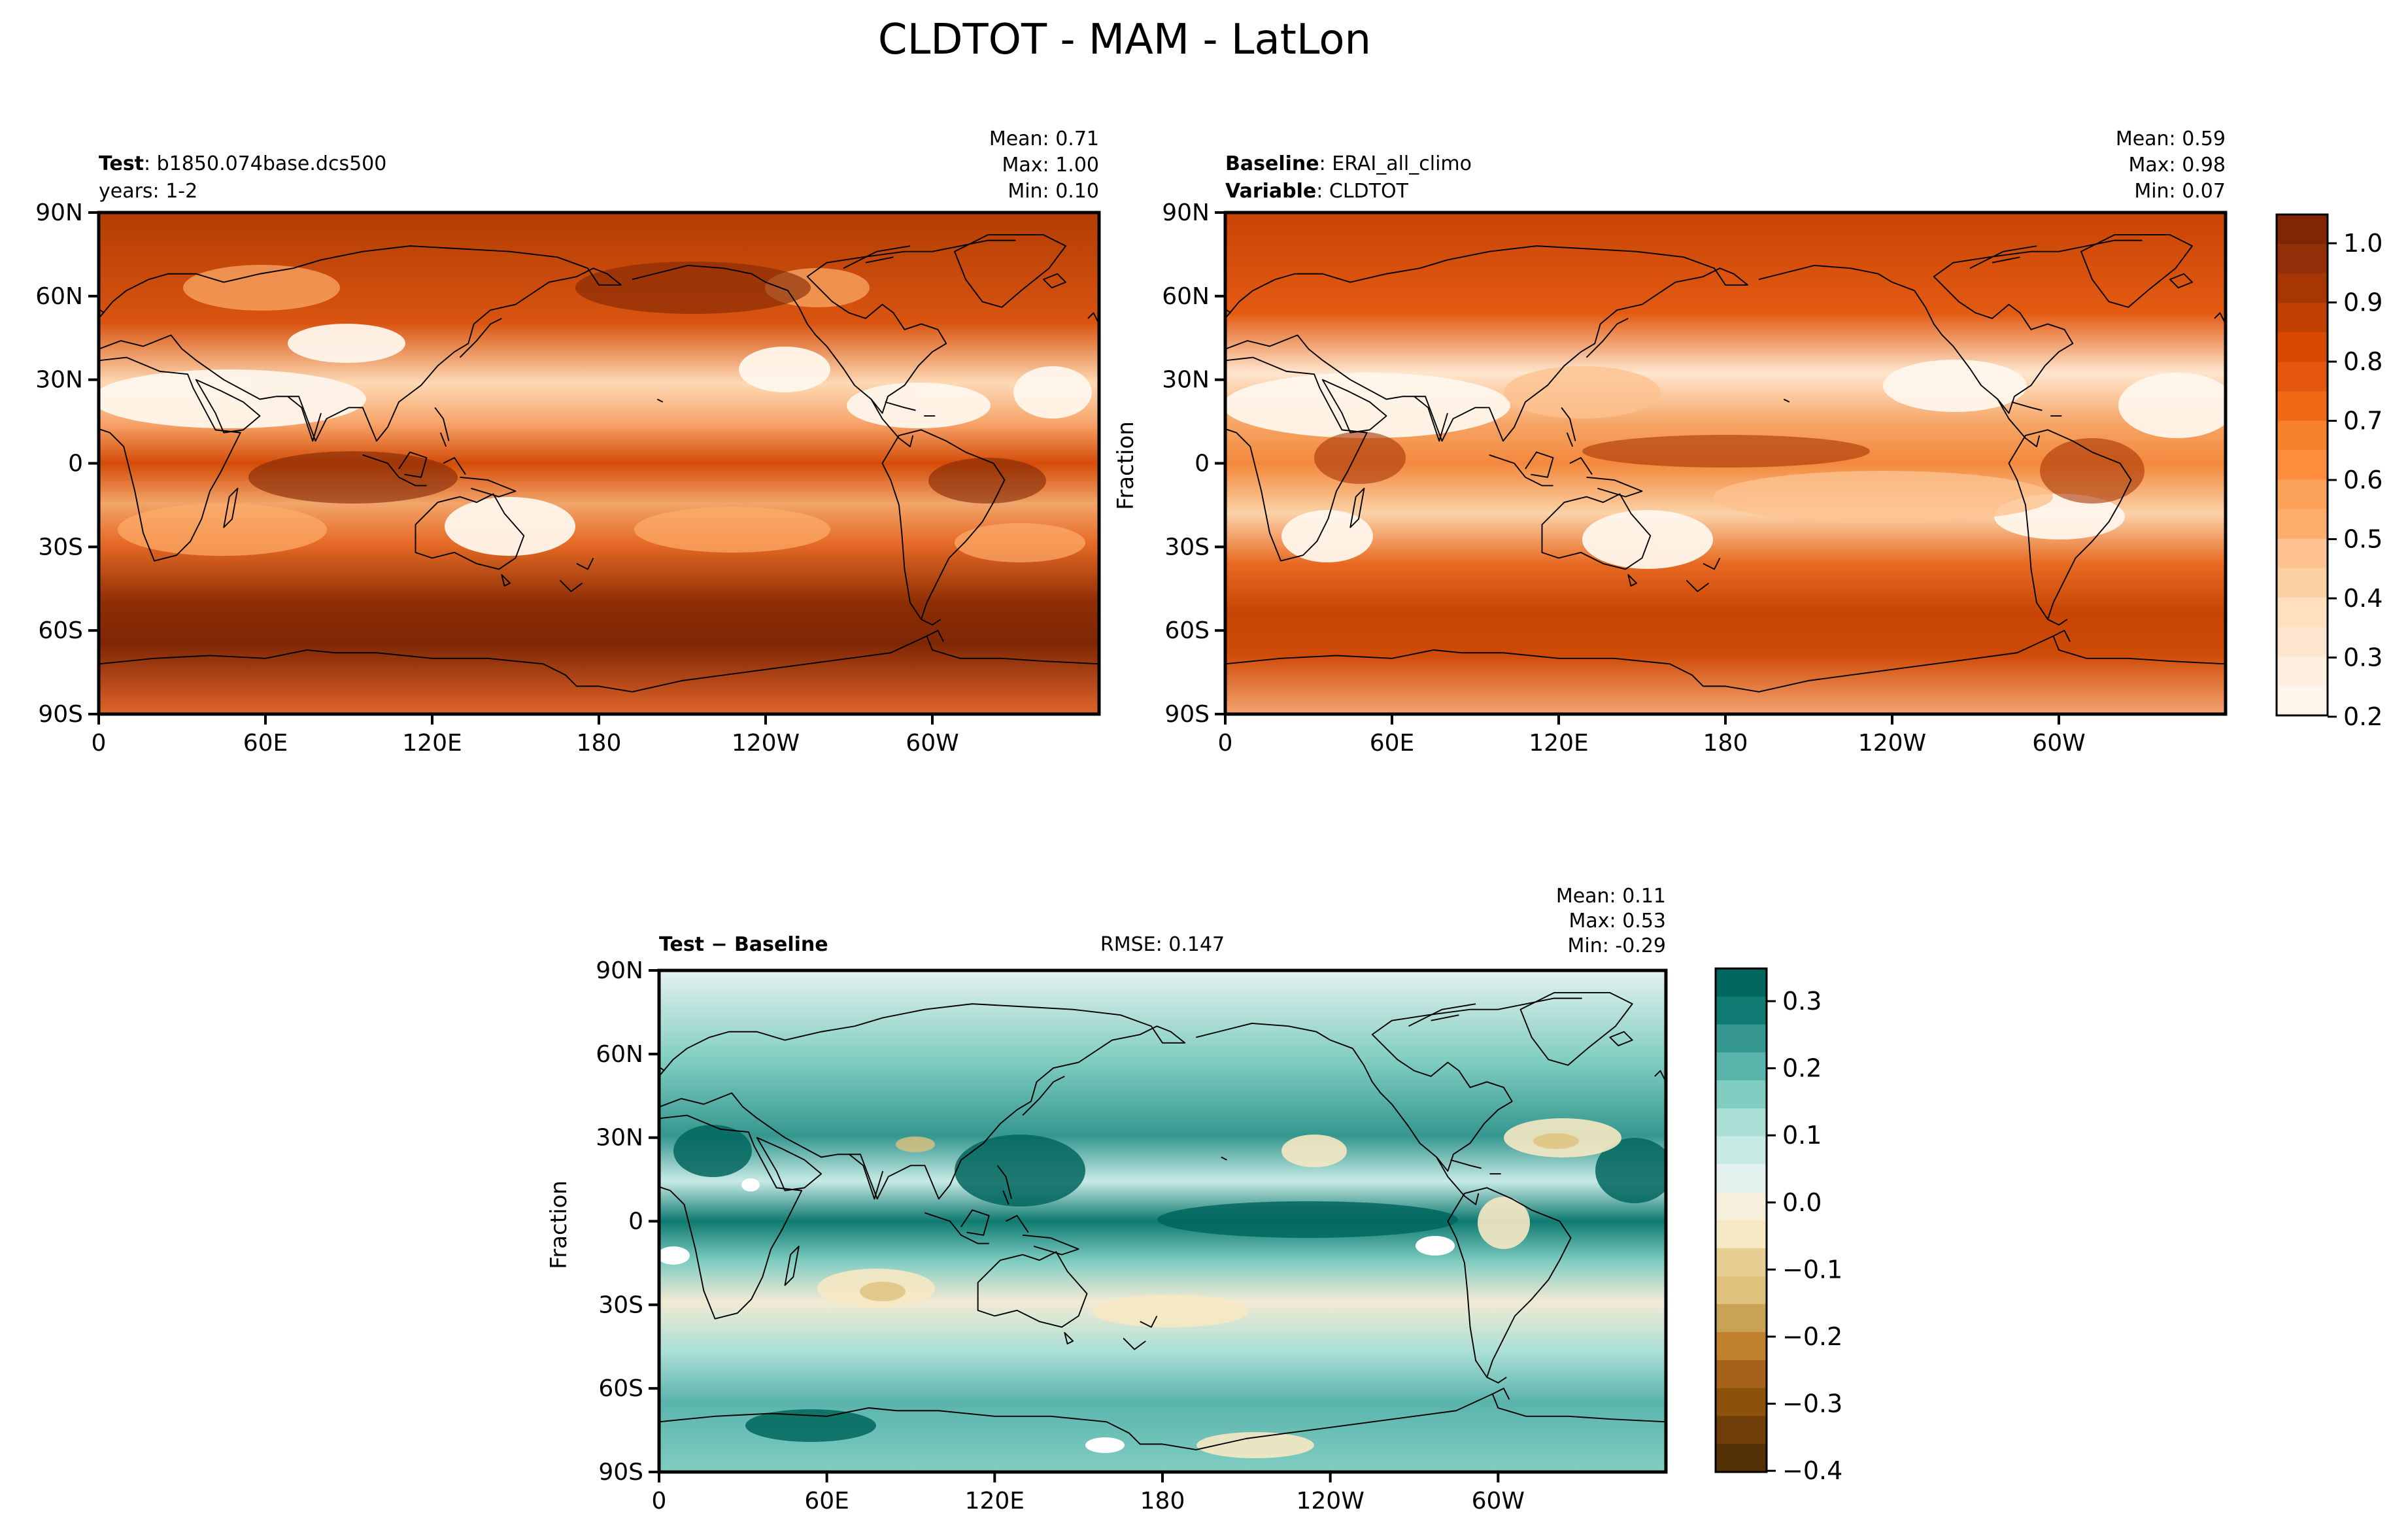 The image size is (2408, 1540). I want to click on difference-panel, so click(1162, 1221).